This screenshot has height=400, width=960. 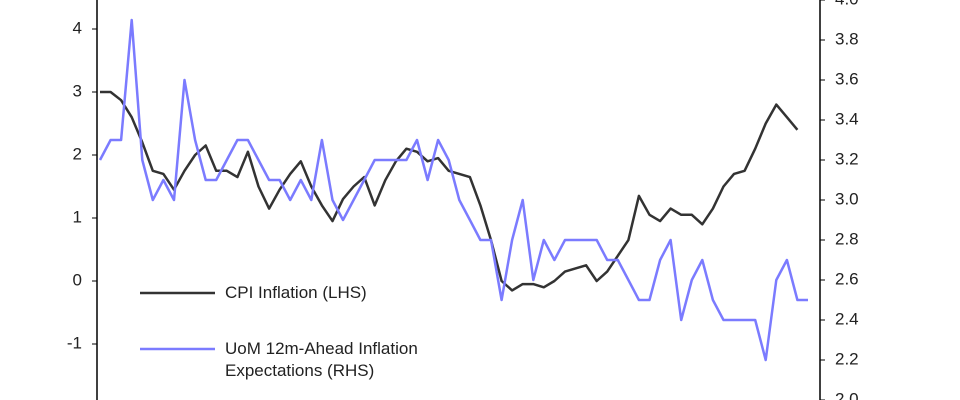 What do you see at coordinates (74, 398) in the screenshot?
I see `y-tick-label: -2` at bounding box center [74, 398].